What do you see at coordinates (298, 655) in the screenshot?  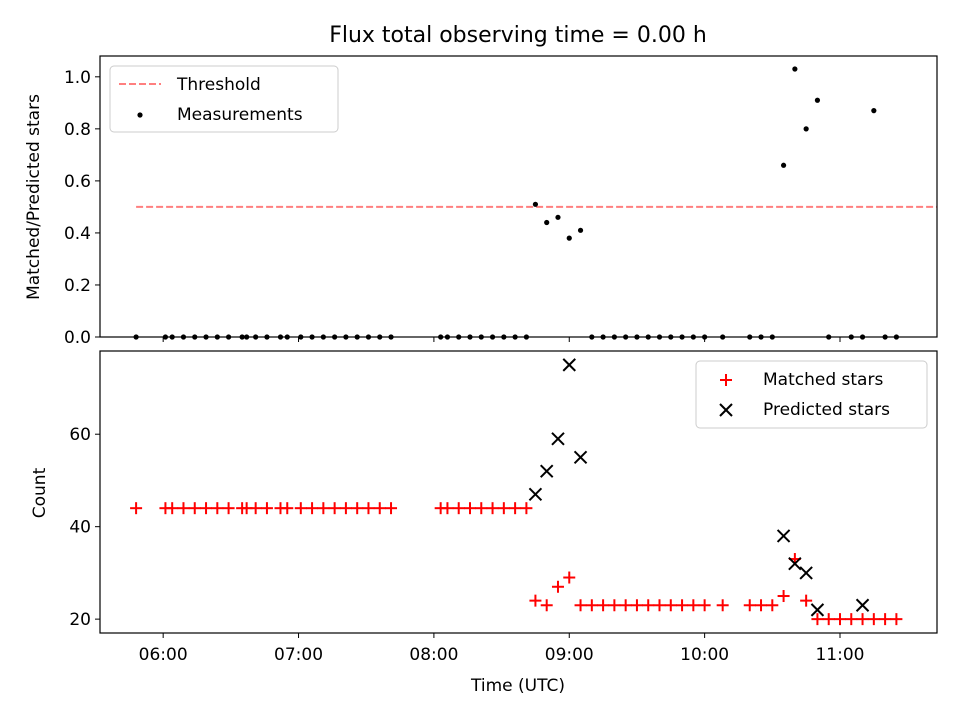 I see `x-tick-label: 07:00` at bounding box center [298, 655].